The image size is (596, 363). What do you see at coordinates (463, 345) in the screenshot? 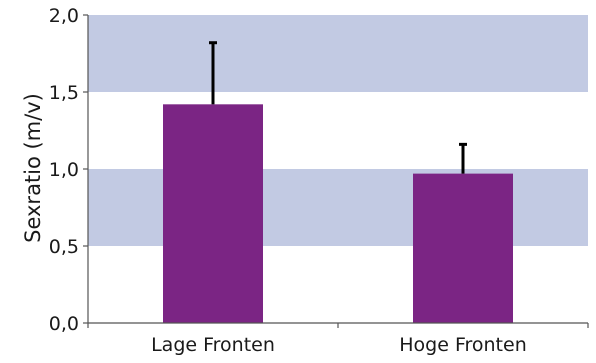
I see `x-tick-label-2: Hoge Fronten` at bounding box center [463, 345].